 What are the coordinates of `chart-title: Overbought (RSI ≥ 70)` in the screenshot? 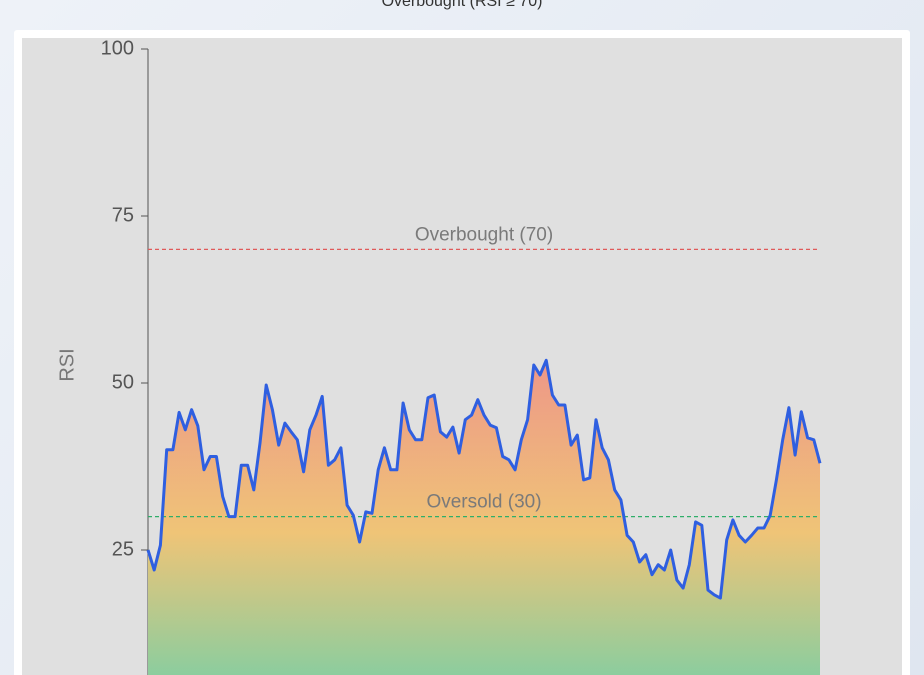 It's located at (462, 5).